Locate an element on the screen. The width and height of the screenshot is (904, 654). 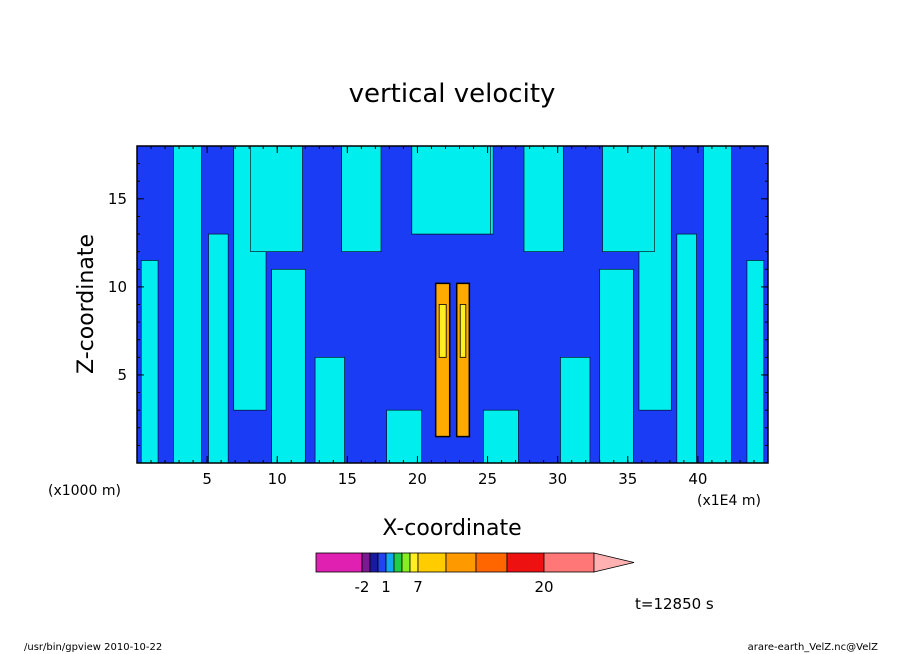
y-axis-label: Z-coordinate is located at coordinates (86, 304).